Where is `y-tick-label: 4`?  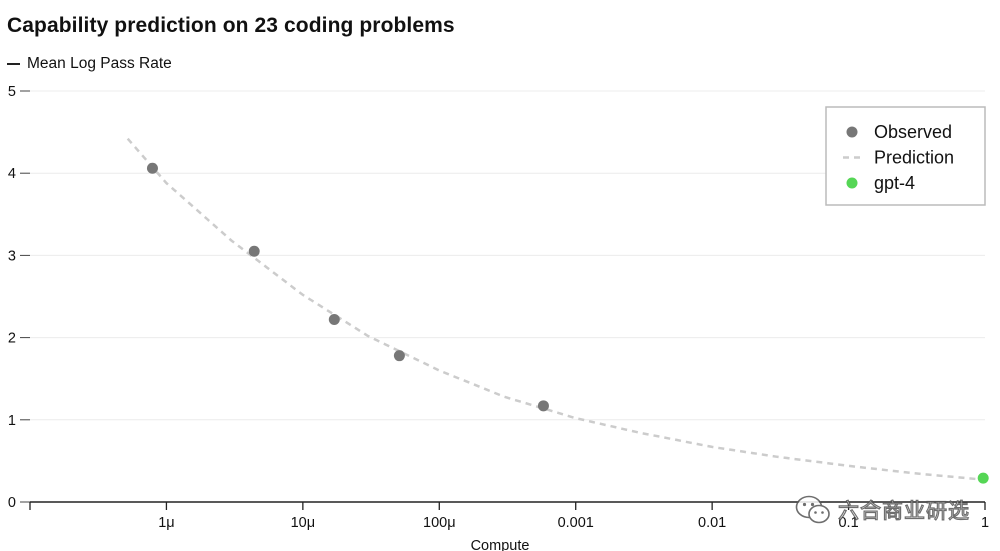
y-tick-label: 4 is located at coordinates (12, 174).